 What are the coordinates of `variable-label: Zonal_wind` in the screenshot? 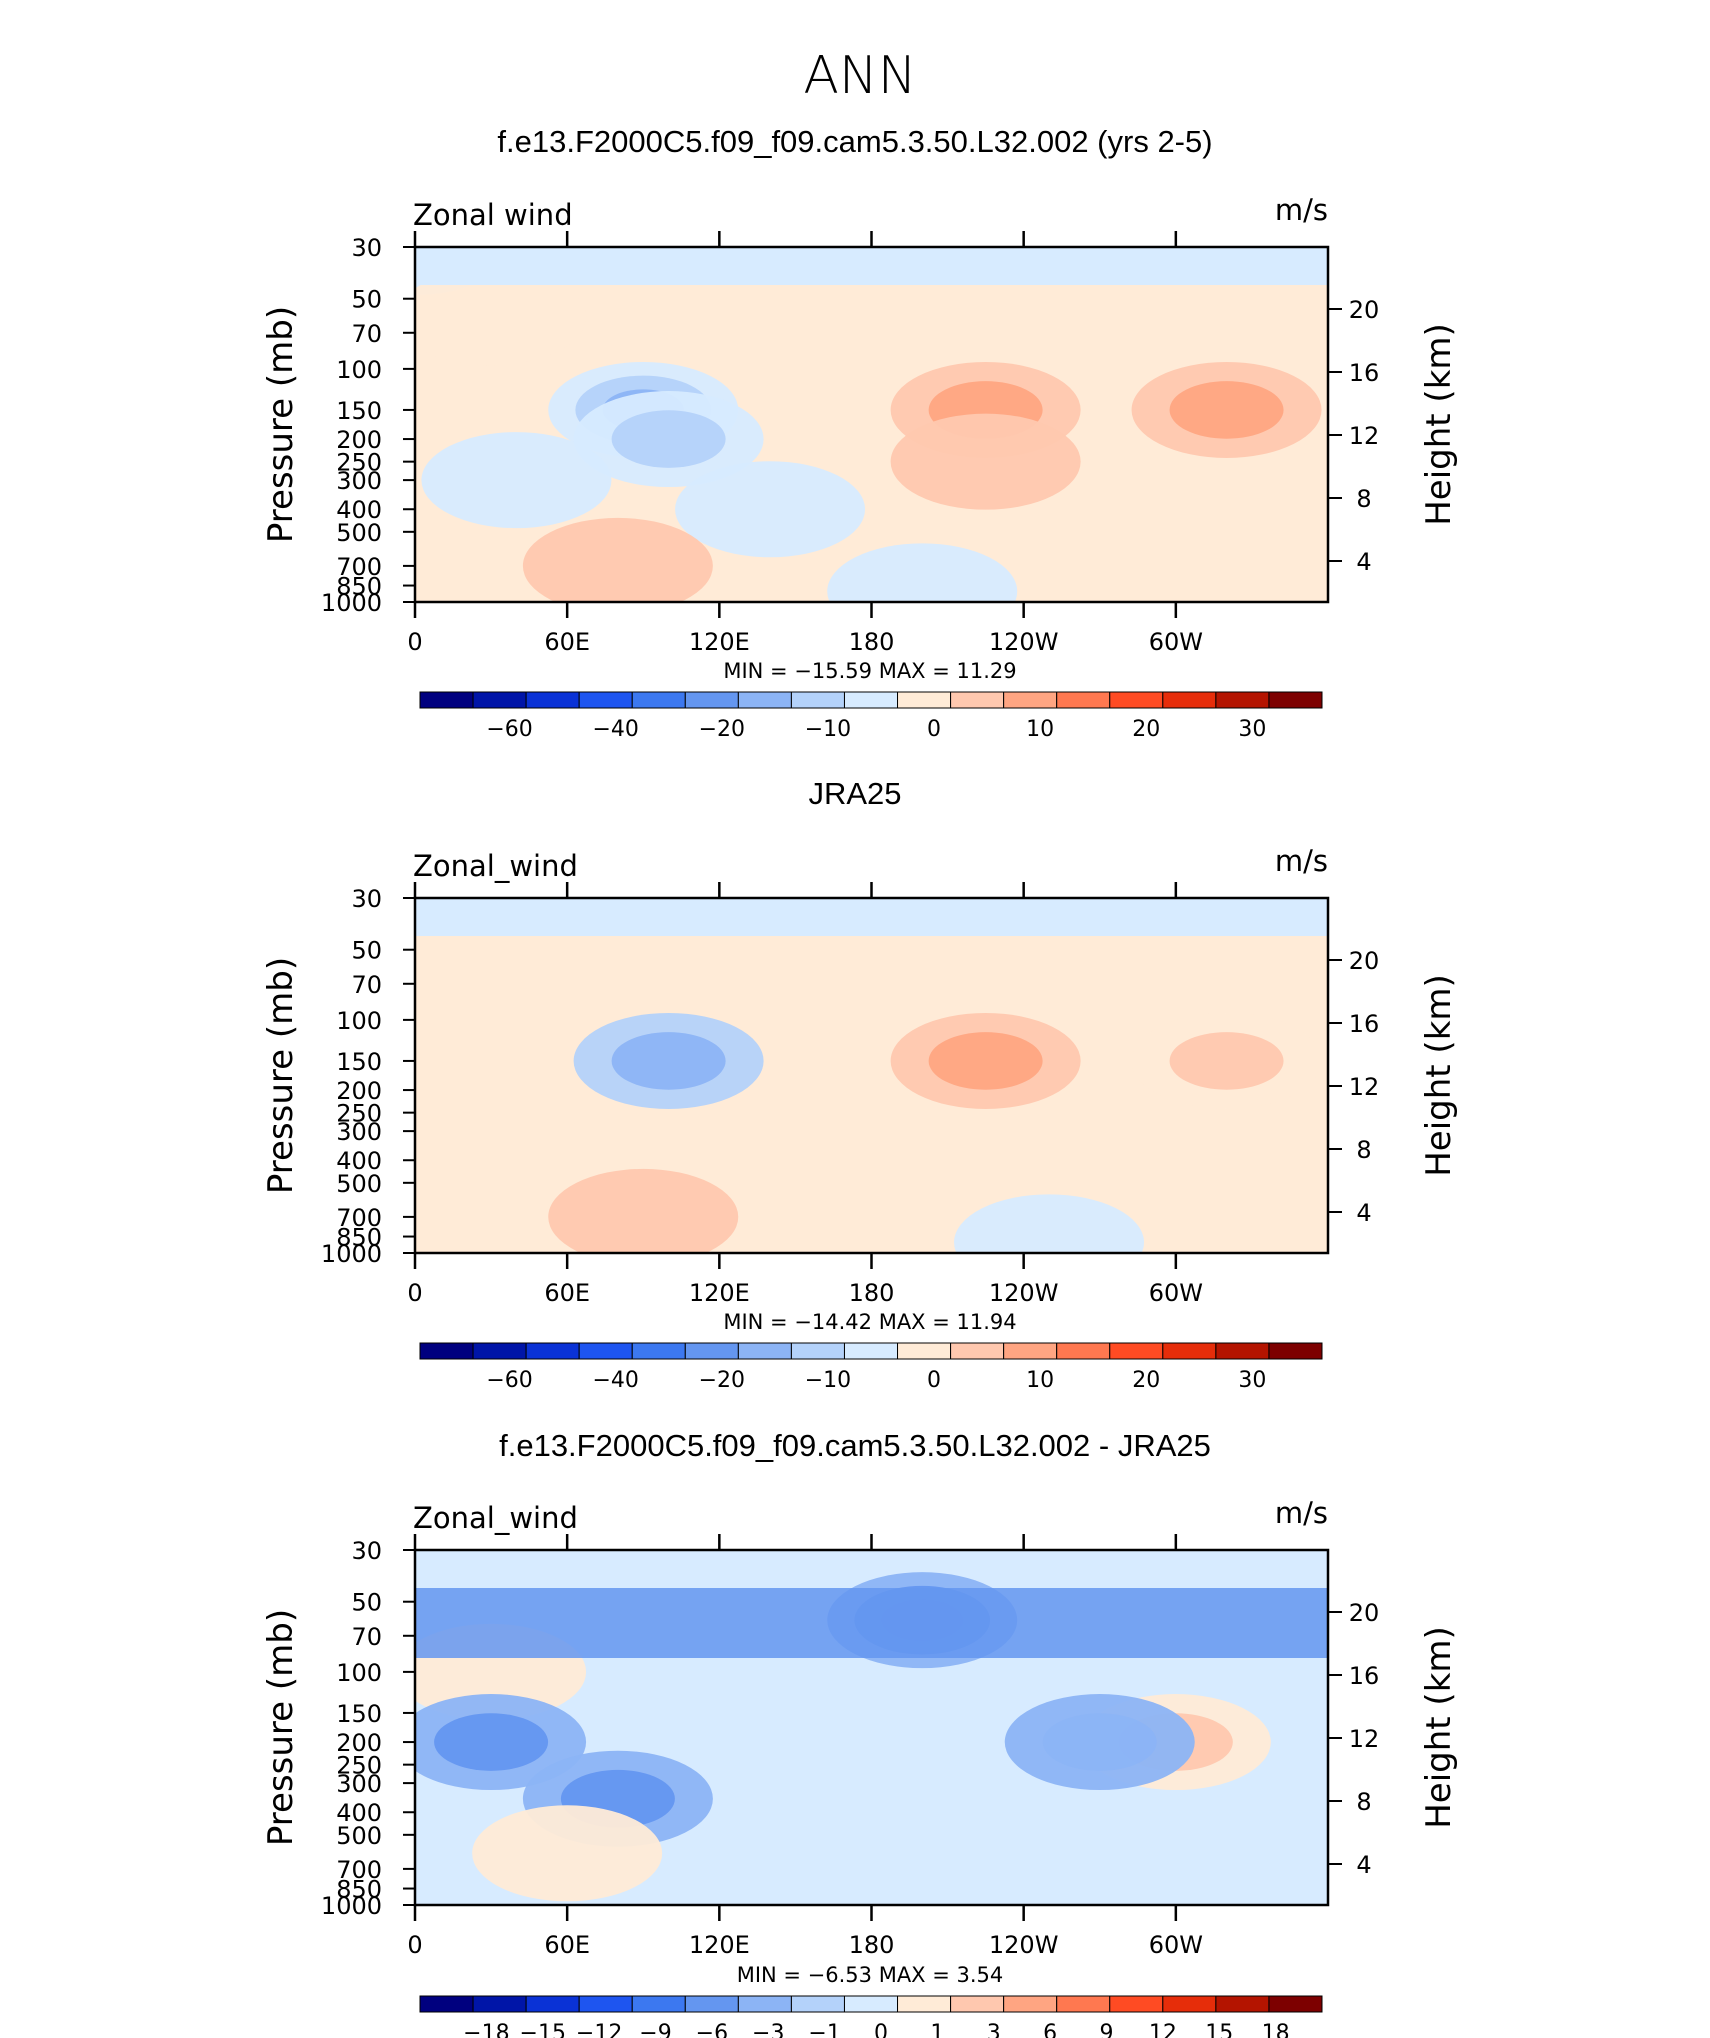 It's located at (495, 866).